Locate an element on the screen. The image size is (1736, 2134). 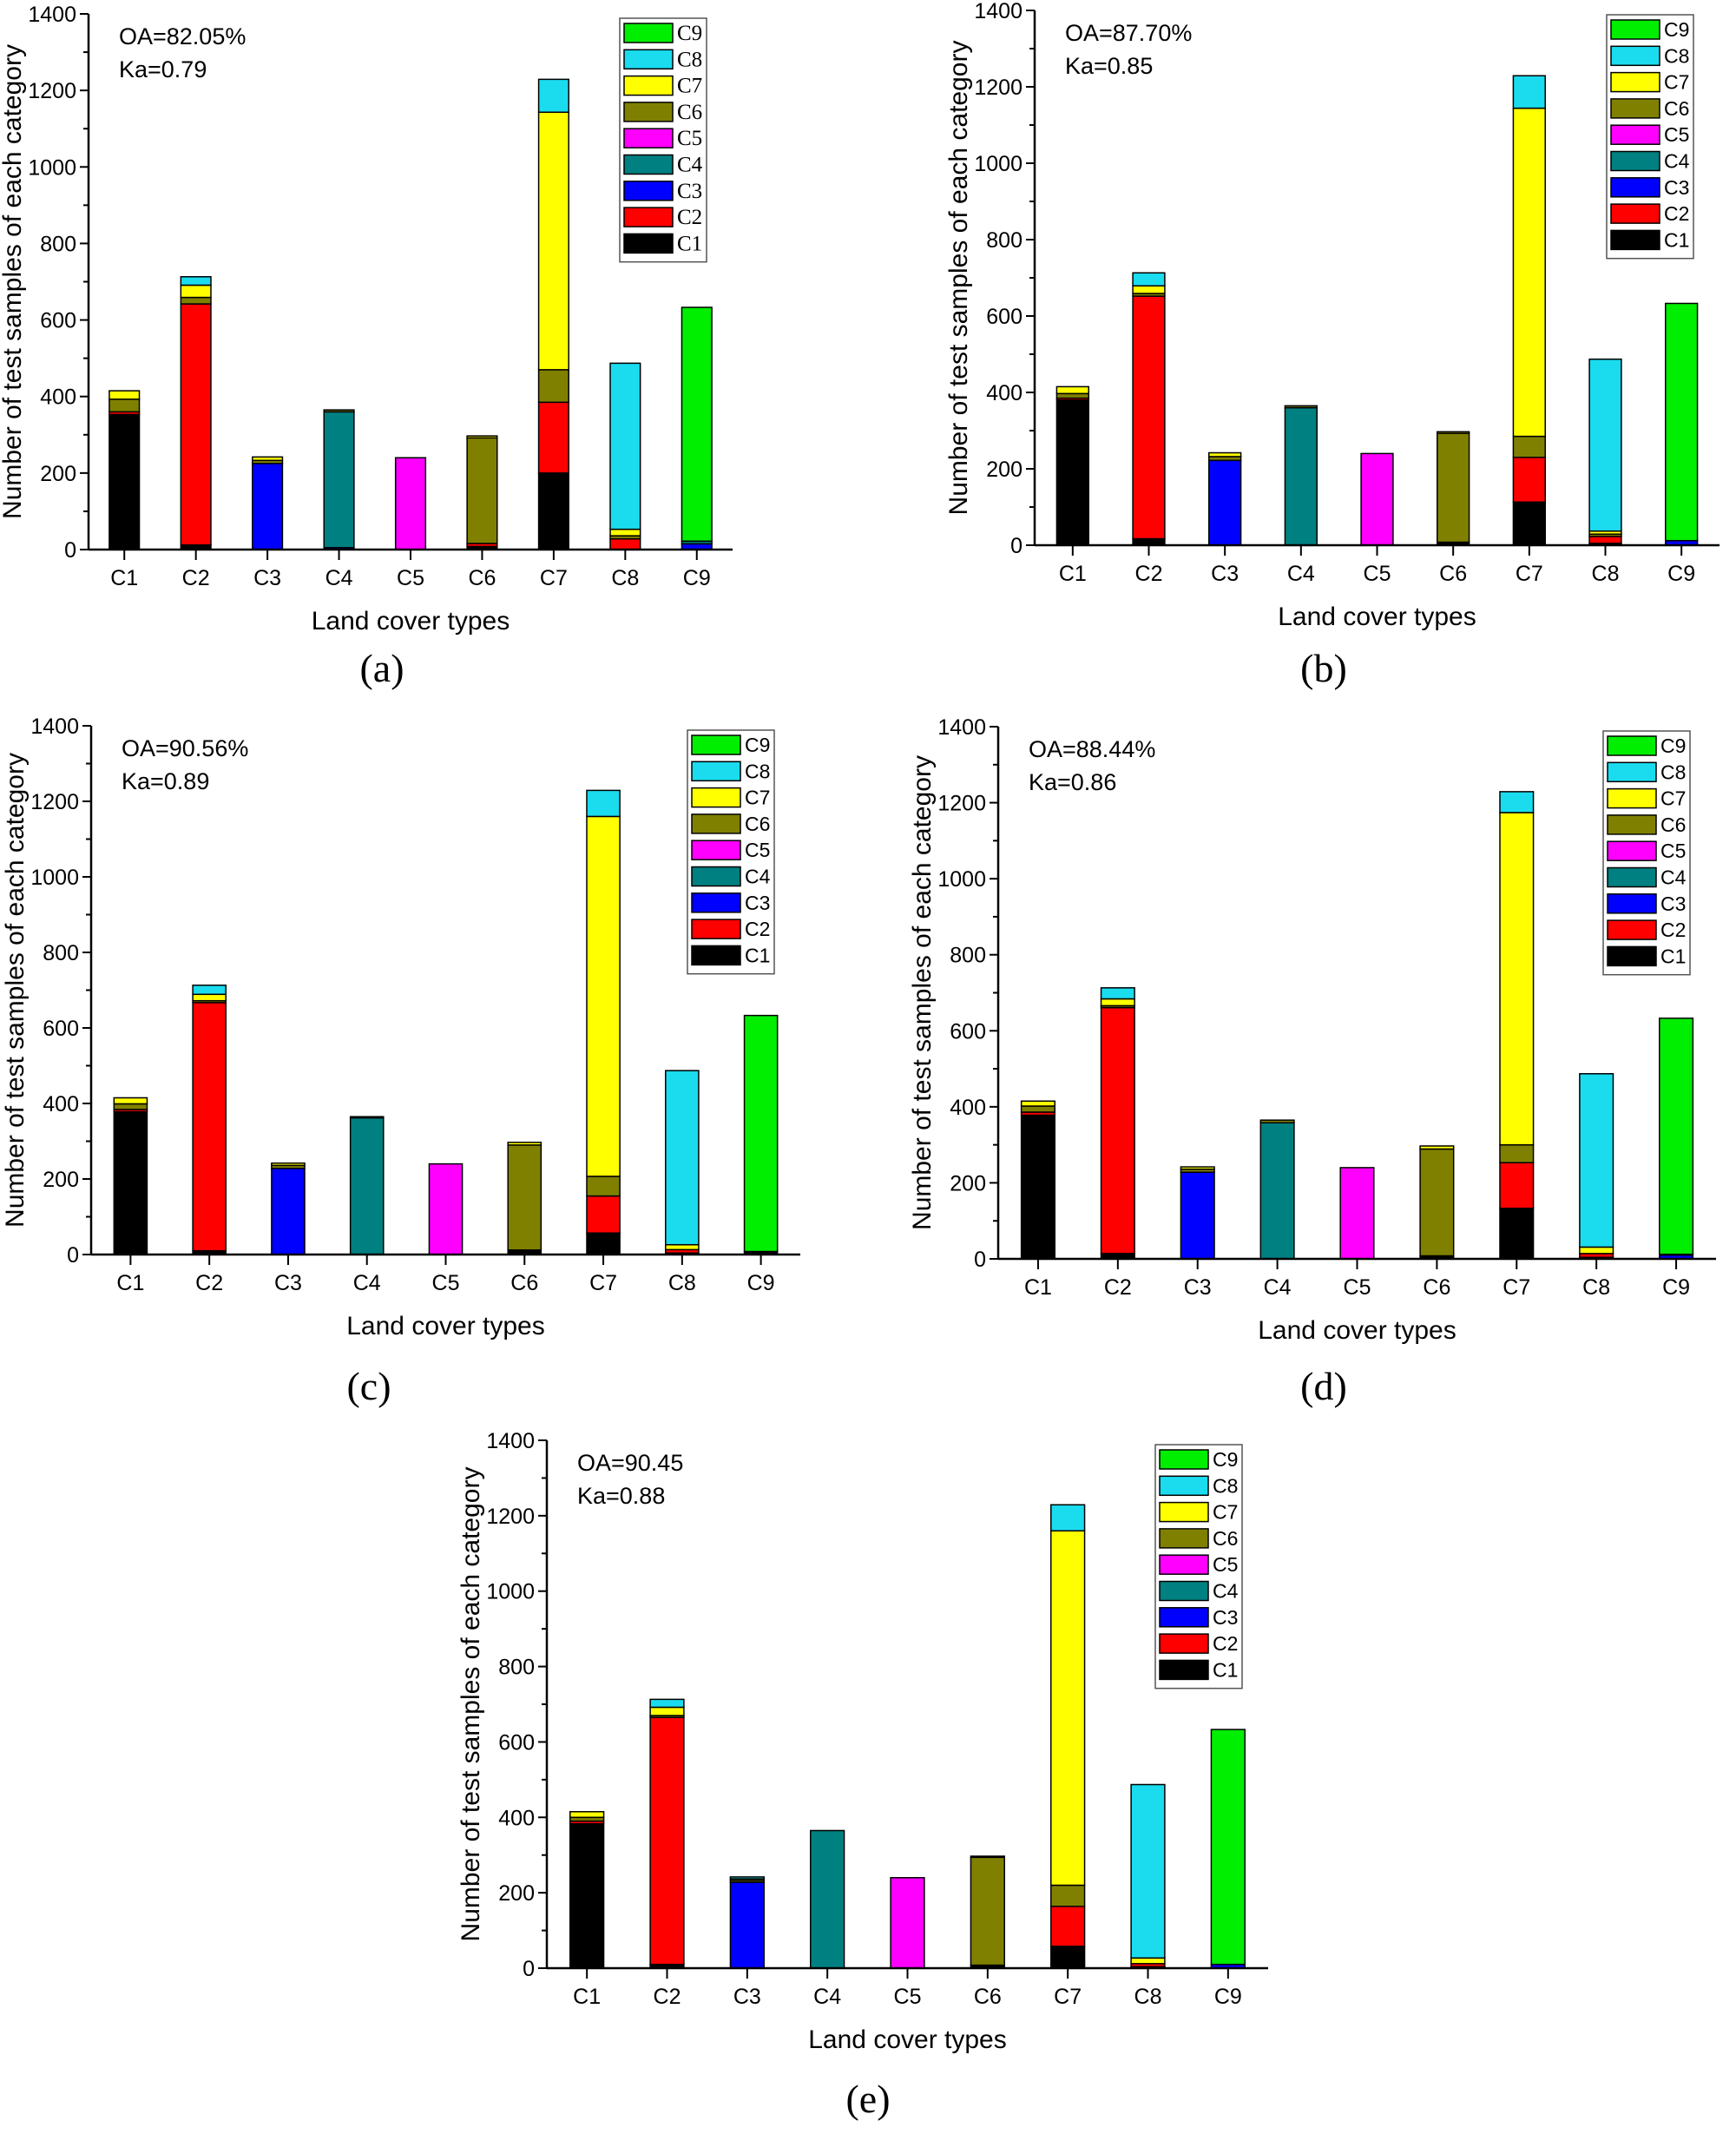
y-tick-label: 800 is located at coordinates (516, 1668).